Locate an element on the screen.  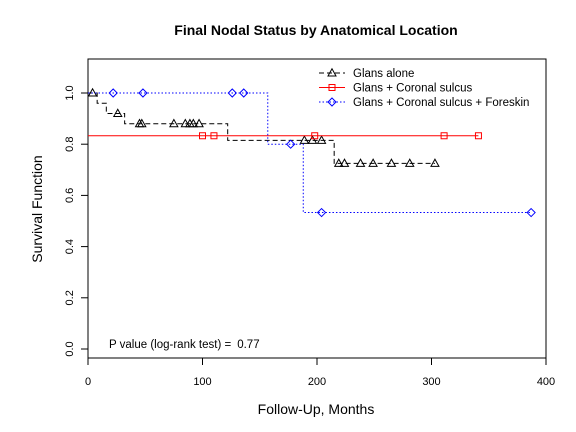
y-tick-label: 0.2 is located at coordinates (70, 297).